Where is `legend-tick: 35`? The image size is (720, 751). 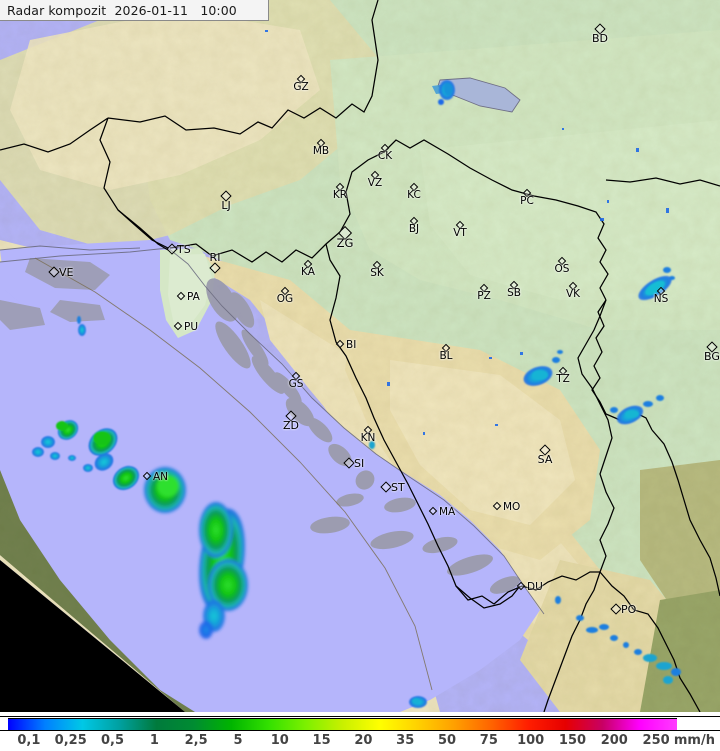
legend-tick: 35 is located at coordinates (405, 740).